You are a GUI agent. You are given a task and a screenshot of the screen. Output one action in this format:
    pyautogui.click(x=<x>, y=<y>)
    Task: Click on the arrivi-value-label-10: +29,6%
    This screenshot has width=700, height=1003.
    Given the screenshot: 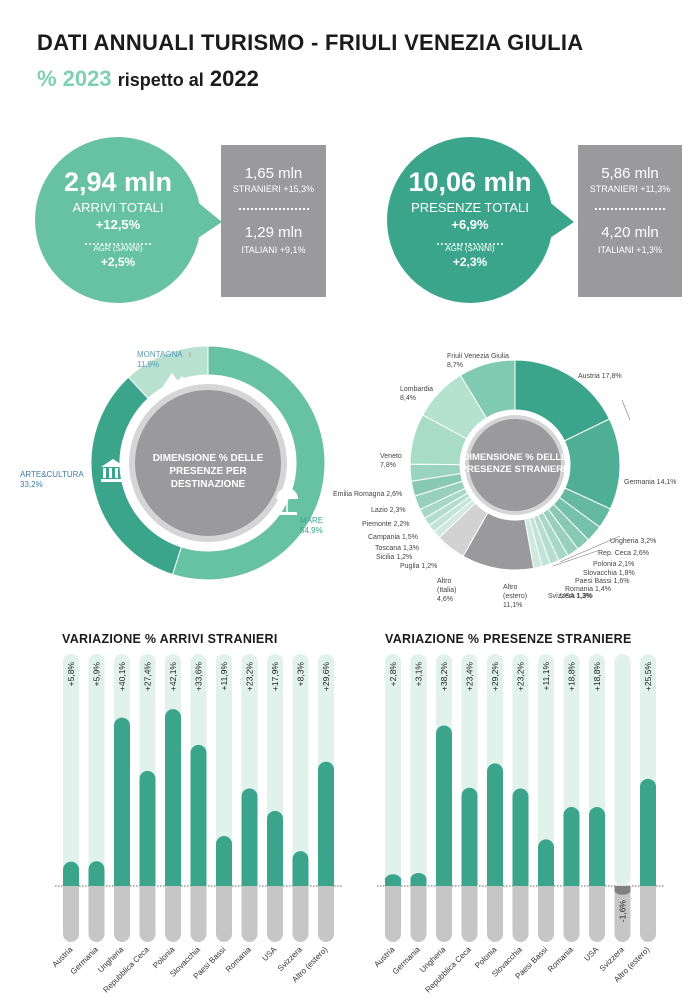 What is the action you would take?
    pyautogui.click(x=326, y=677)
    